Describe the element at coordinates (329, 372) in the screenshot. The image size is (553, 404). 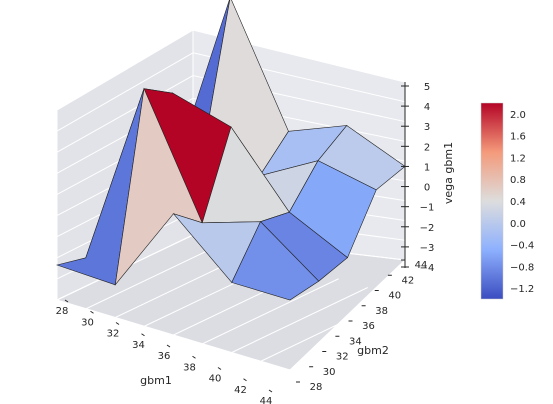
I see `y-tick-label: 30` at that location.